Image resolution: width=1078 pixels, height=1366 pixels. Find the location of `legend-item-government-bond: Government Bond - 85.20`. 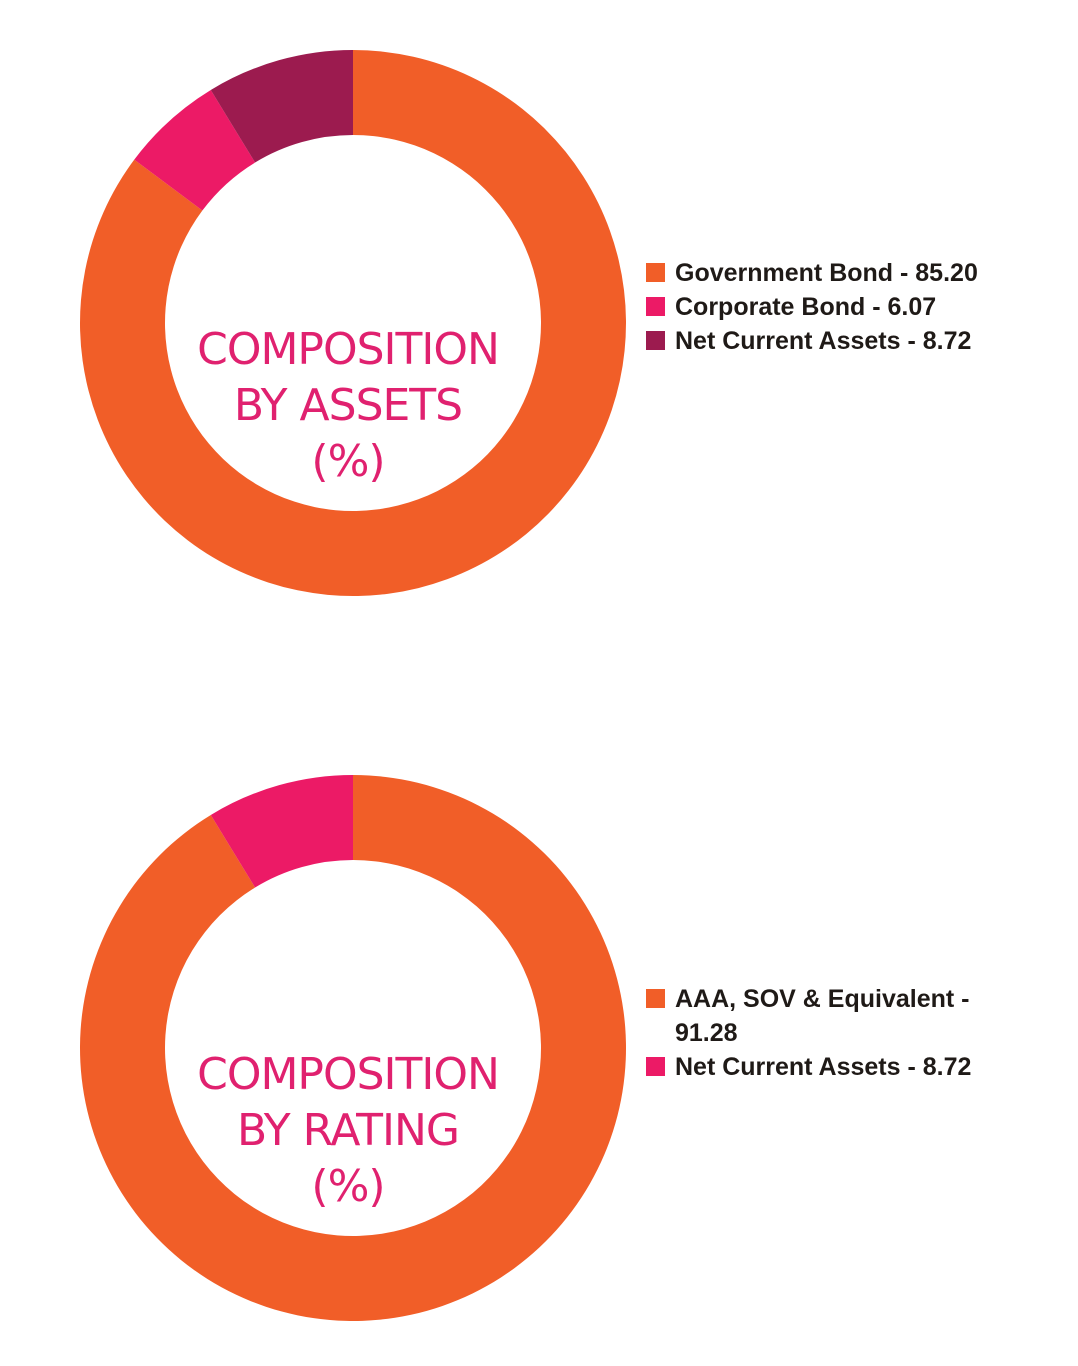

legend-item-government-bond: Government Bond - 85.20 is located at coordinates (856, 273).